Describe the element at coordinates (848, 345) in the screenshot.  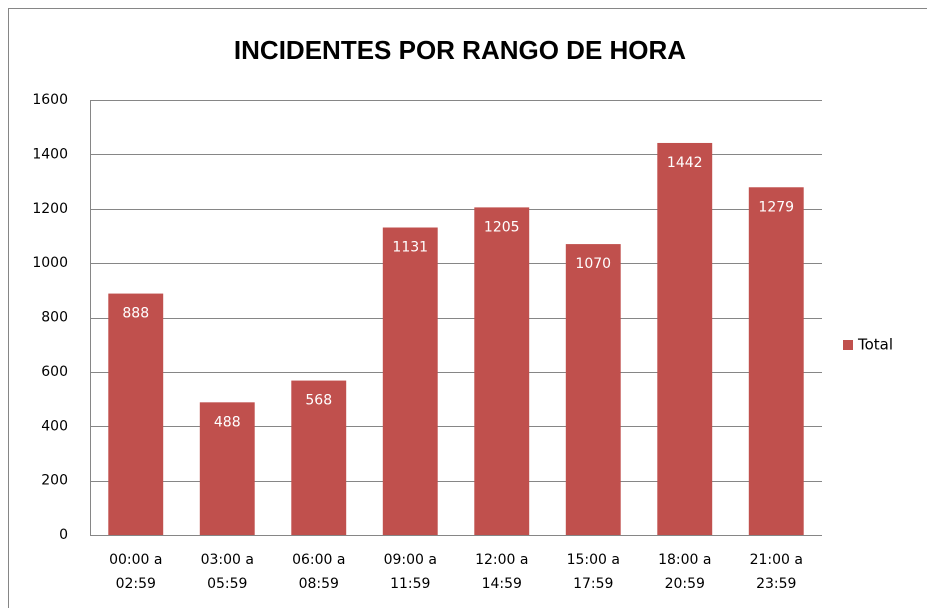
I see `legend-swatch` at that location.